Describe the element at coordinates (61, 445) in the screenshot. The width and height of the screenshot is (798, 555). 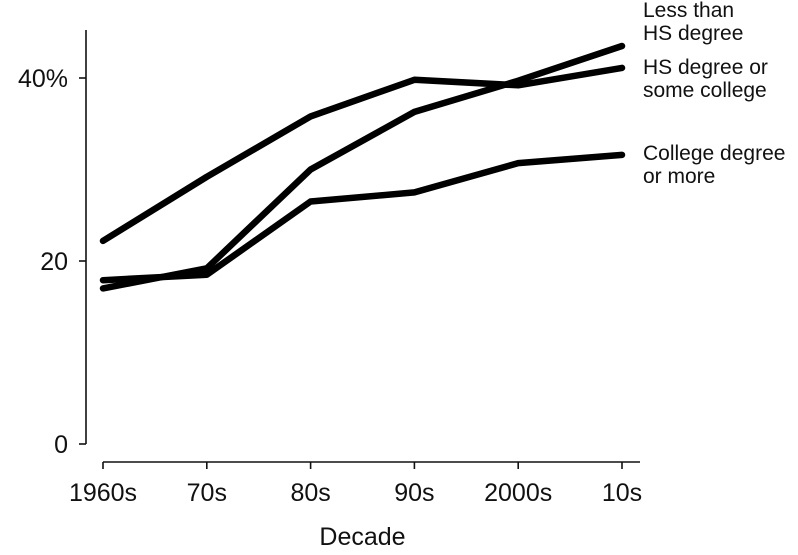
I see `y-tick-label: 0` at that location.